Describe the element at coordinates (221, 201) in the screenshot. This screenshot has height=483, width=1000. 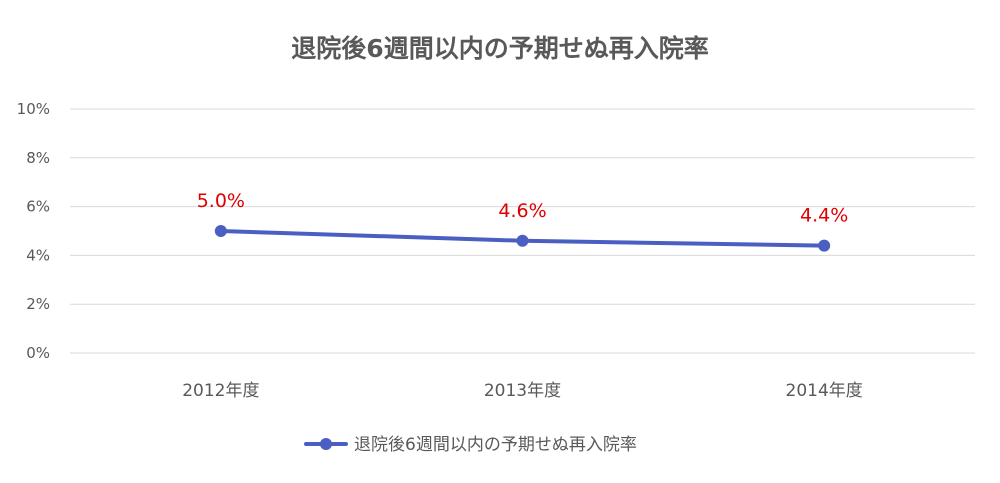
I see `data-label: 5.0%` at that location.